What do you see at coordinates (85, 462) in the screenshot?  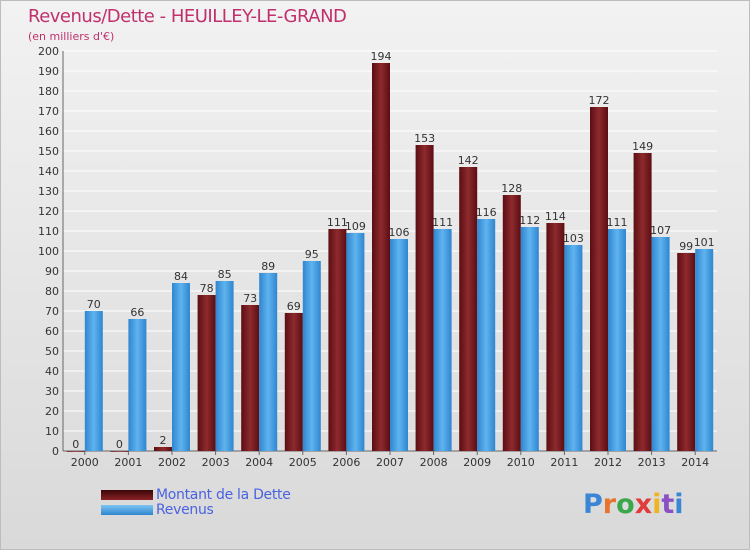 I see `x-tick-label: 2000` at bounding box center [85, 462].